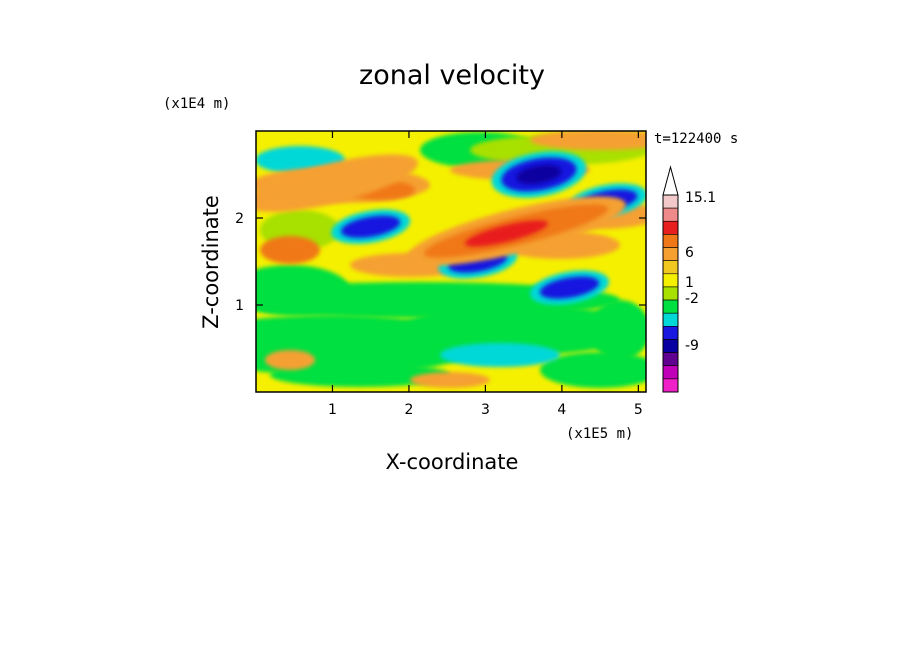 The width and height of the screenshot is (904, 654). I want to click on colorbar-label: 15.1, so click(700, 198).